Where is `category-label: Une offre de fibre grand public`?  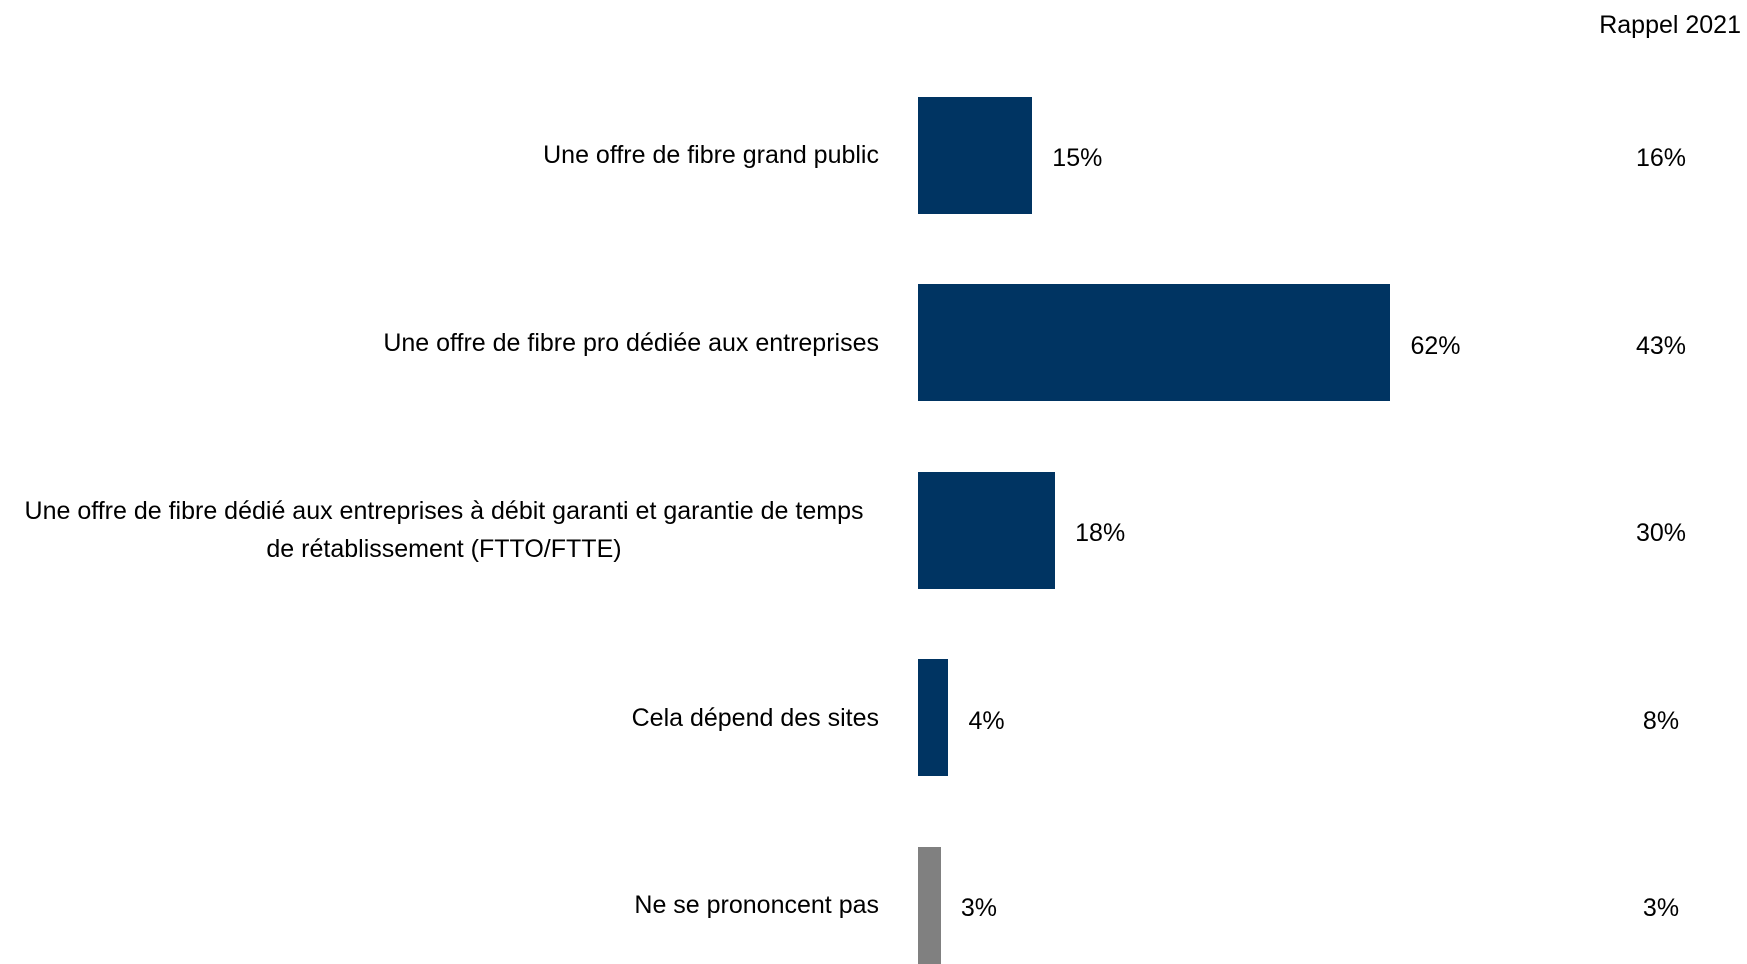
category-label: Une offre de fibre grand public is located at coordinates (711, 155).